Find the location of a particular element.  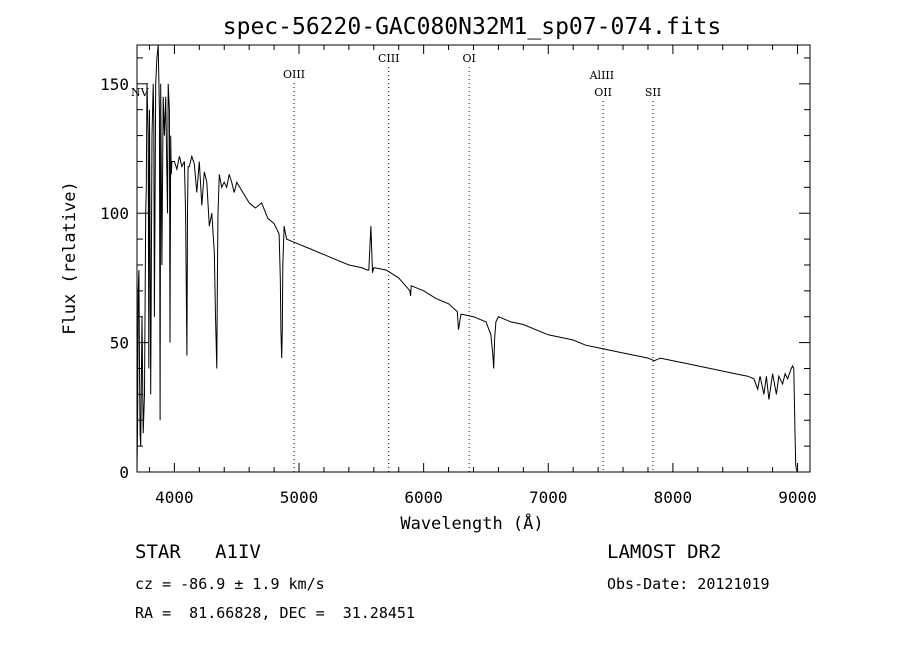

line-marker-label: OII is located at coordinates (603, 92).